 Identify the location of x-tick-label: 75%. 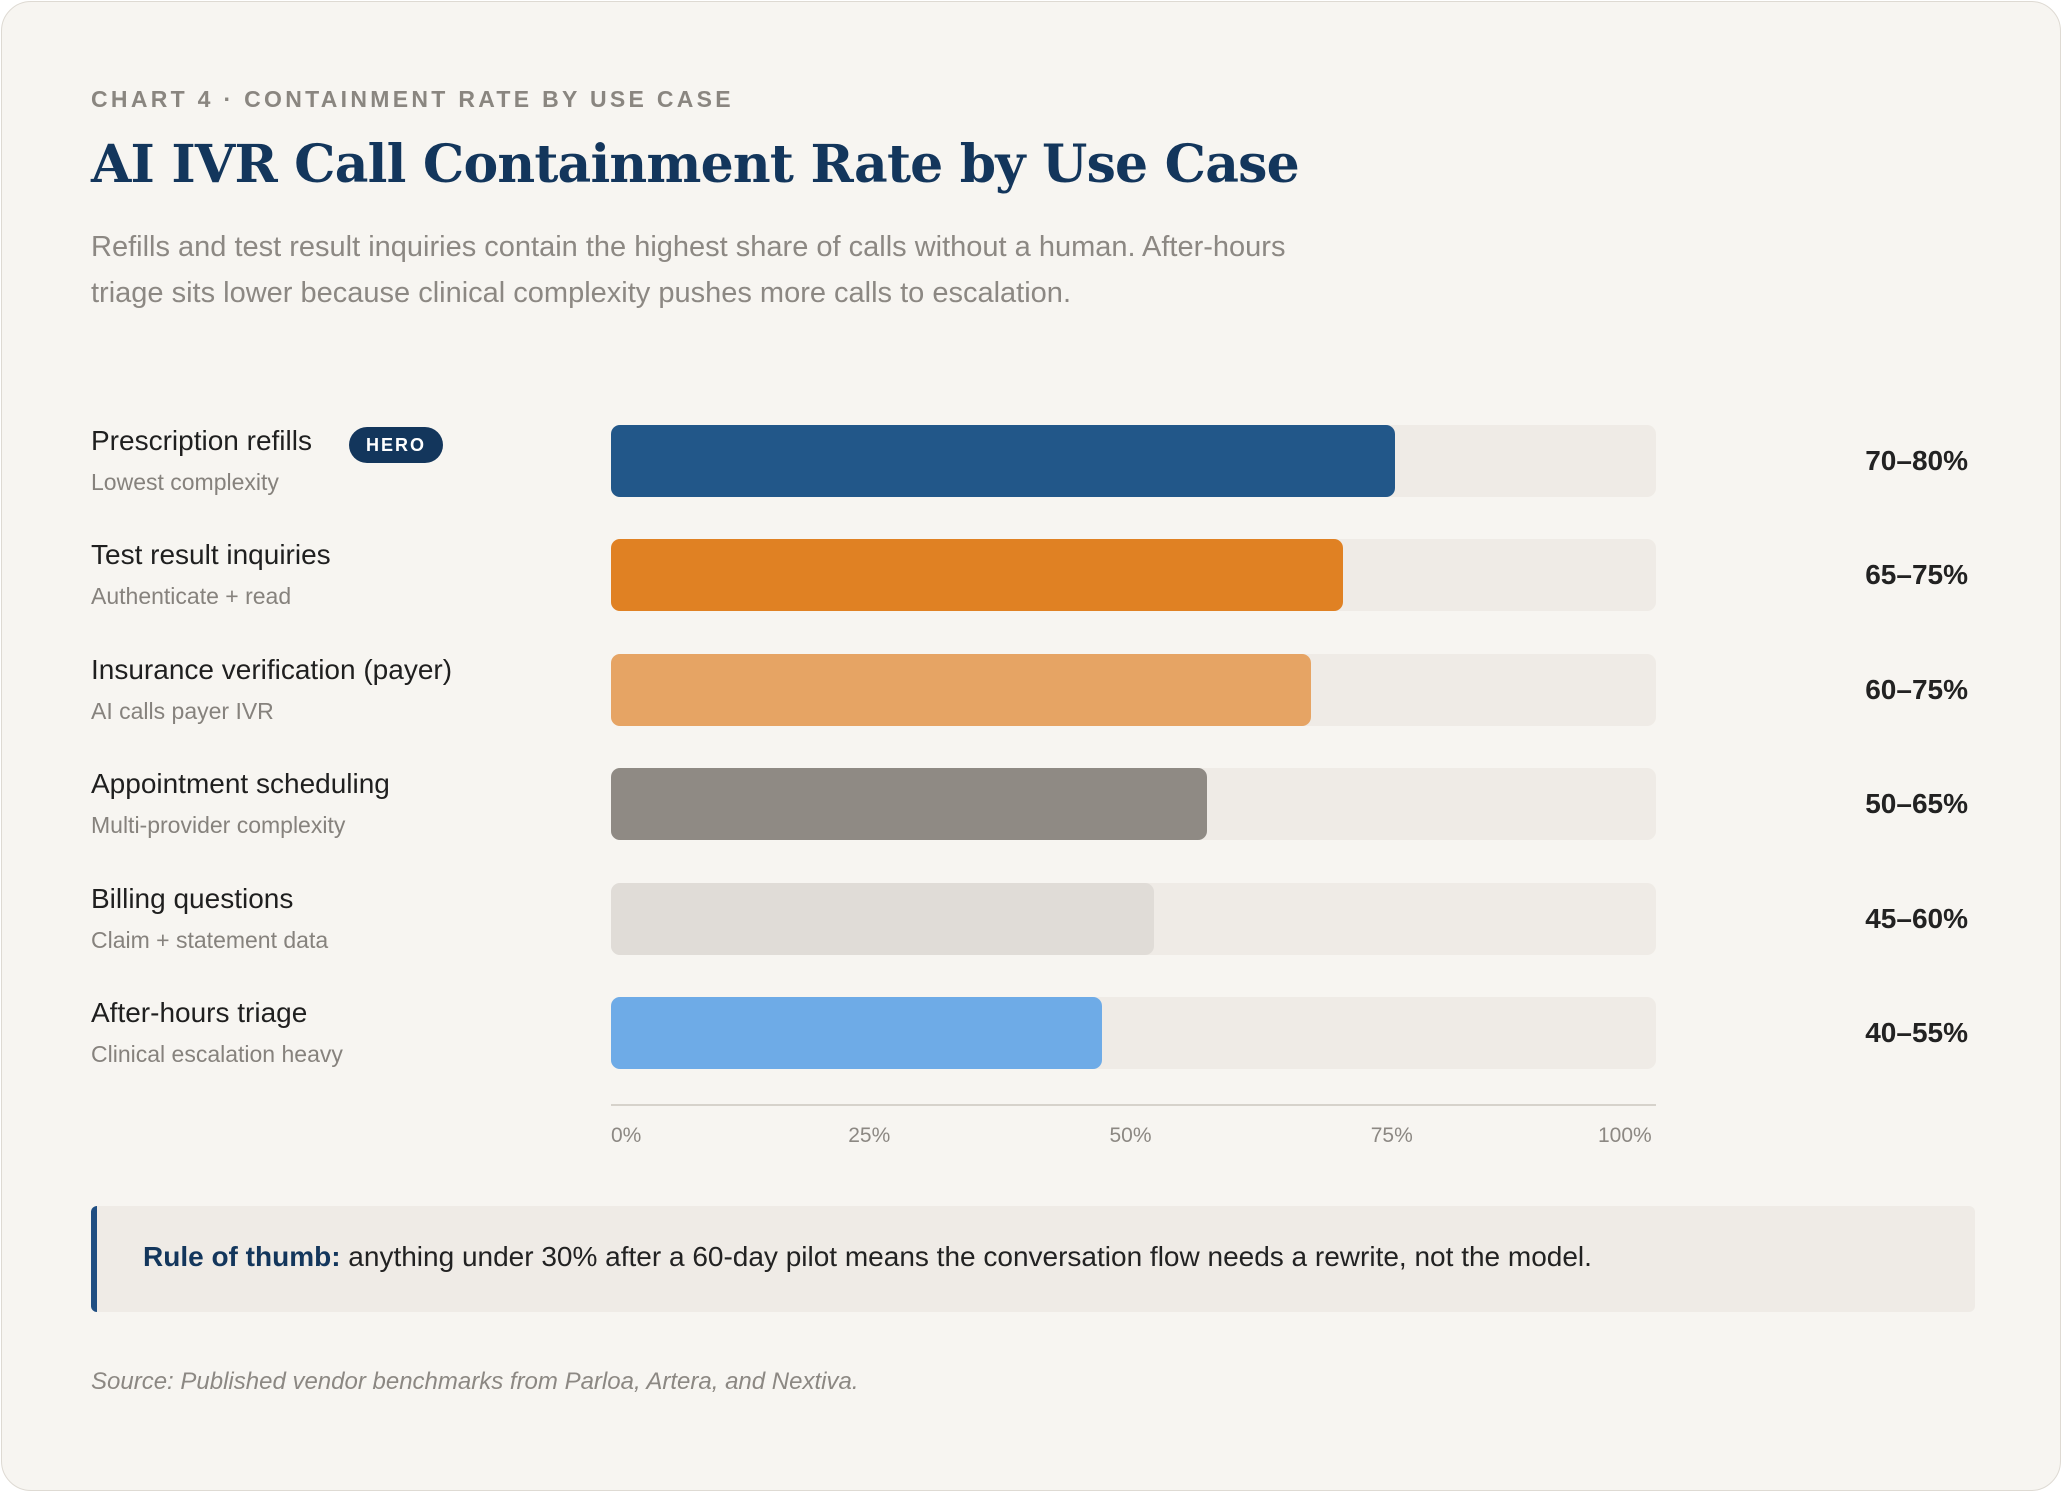
(1391, 1135).